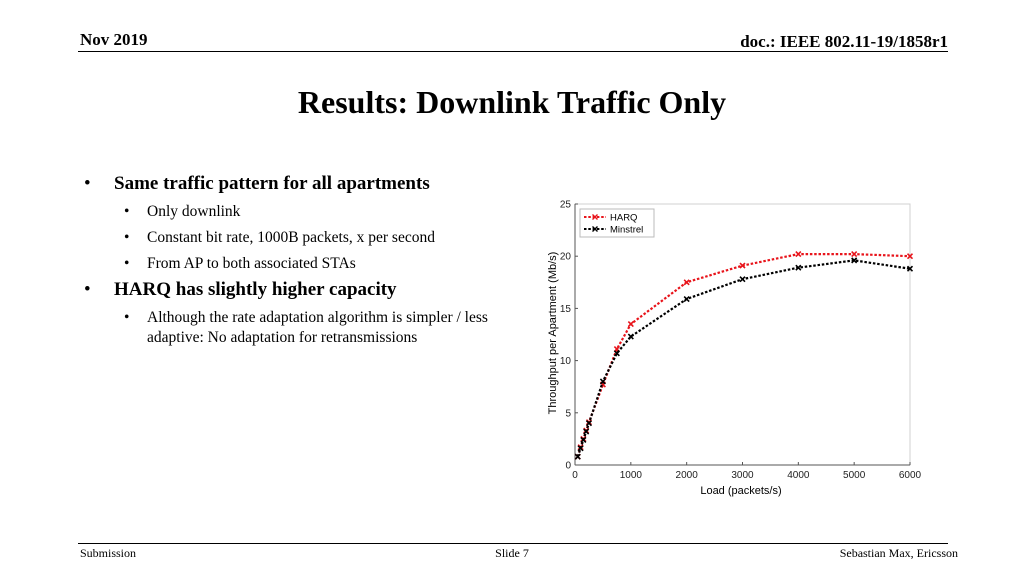  I want to click on minstrel-series-line, so click(743, 358).